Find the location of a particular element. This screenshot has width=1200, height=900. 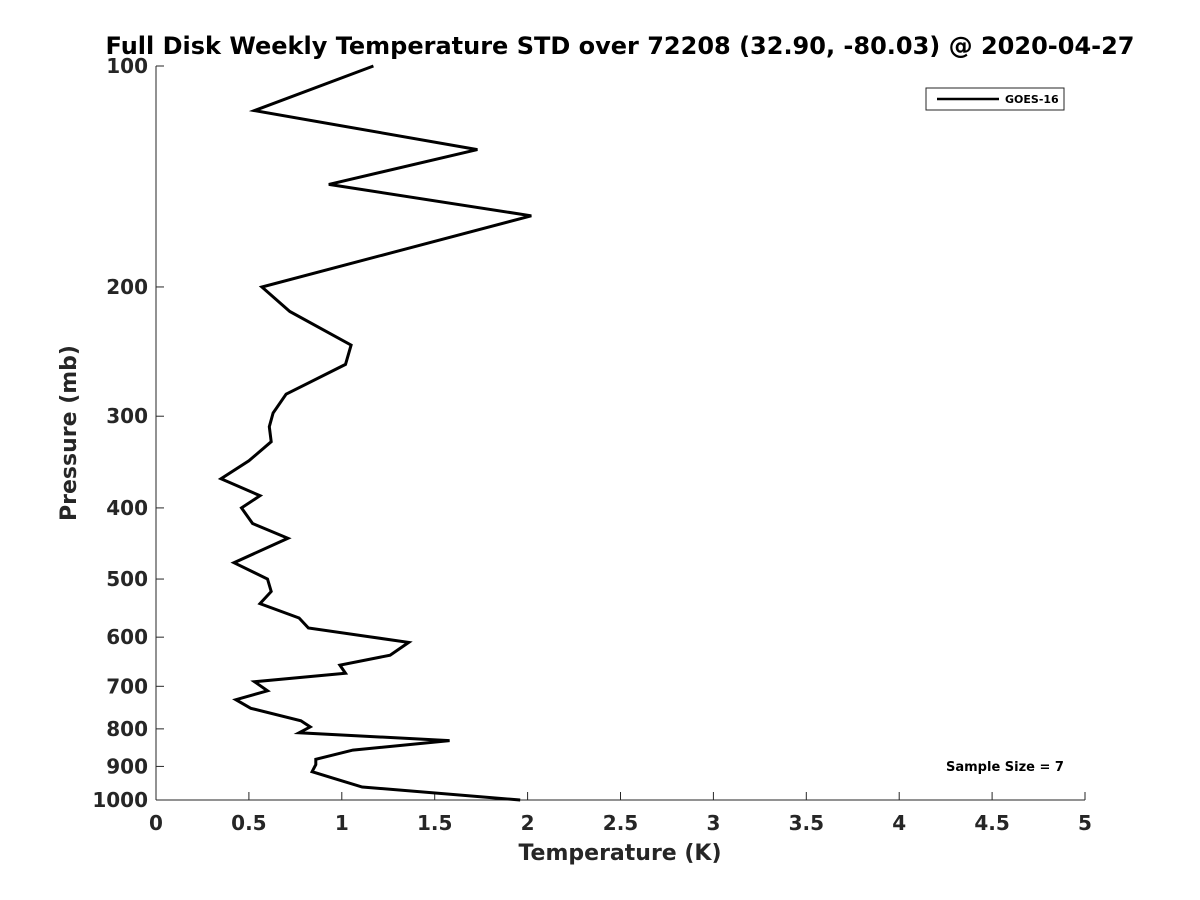

legend-label-goes-16: GOES-16 is located at coordinates (1032, 99).